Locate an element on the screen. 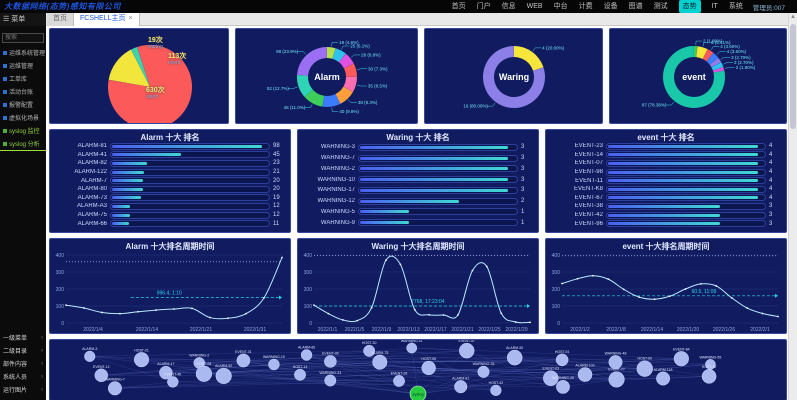 Image resolution: width=797 pixels, height=400 pixels. sidebar-item: 运维系统管理 is located at coordinates (23, 52).